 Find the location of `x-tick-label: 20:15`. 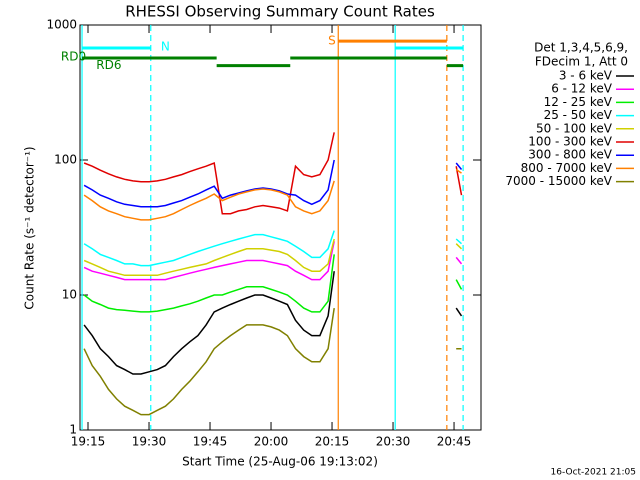

x-tick-label: 20:15 is located at coordinates (332, 442).